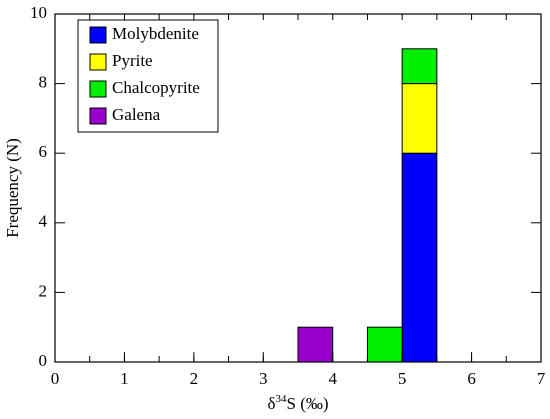  What do you see at coordinates (541, 378) in the screenshot?
I see `x-tick-label: 7` at bounding box center [541, 378].